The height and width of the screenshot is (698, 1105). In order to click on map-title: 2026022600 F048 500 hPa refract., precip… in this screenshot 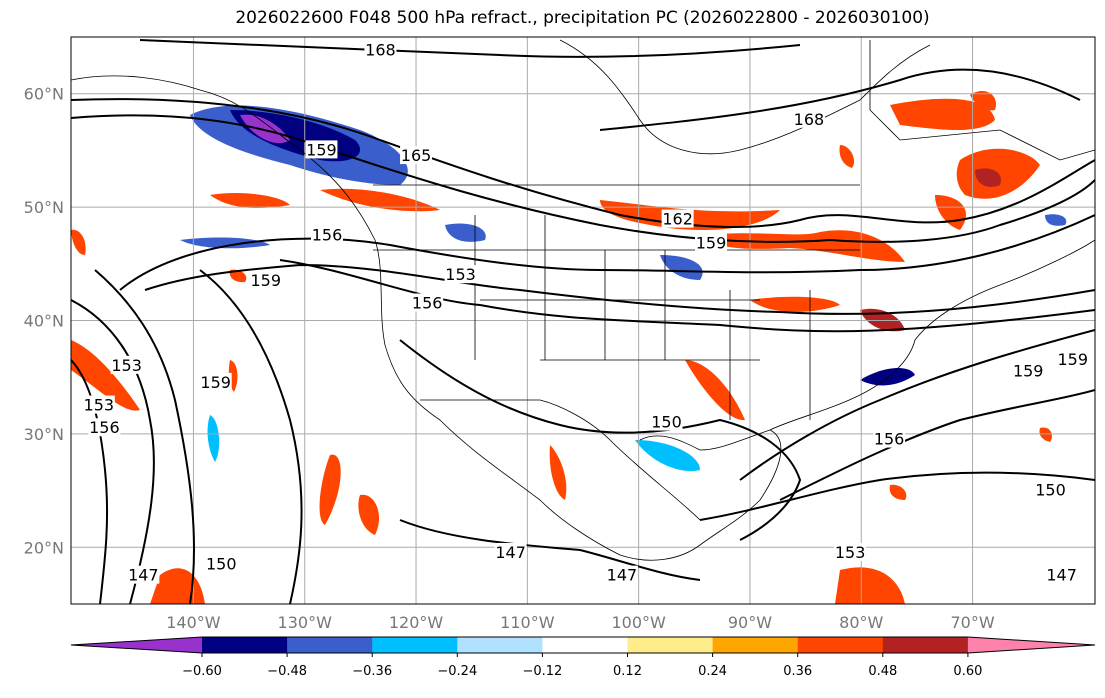, I will do `click(582, 18)`.